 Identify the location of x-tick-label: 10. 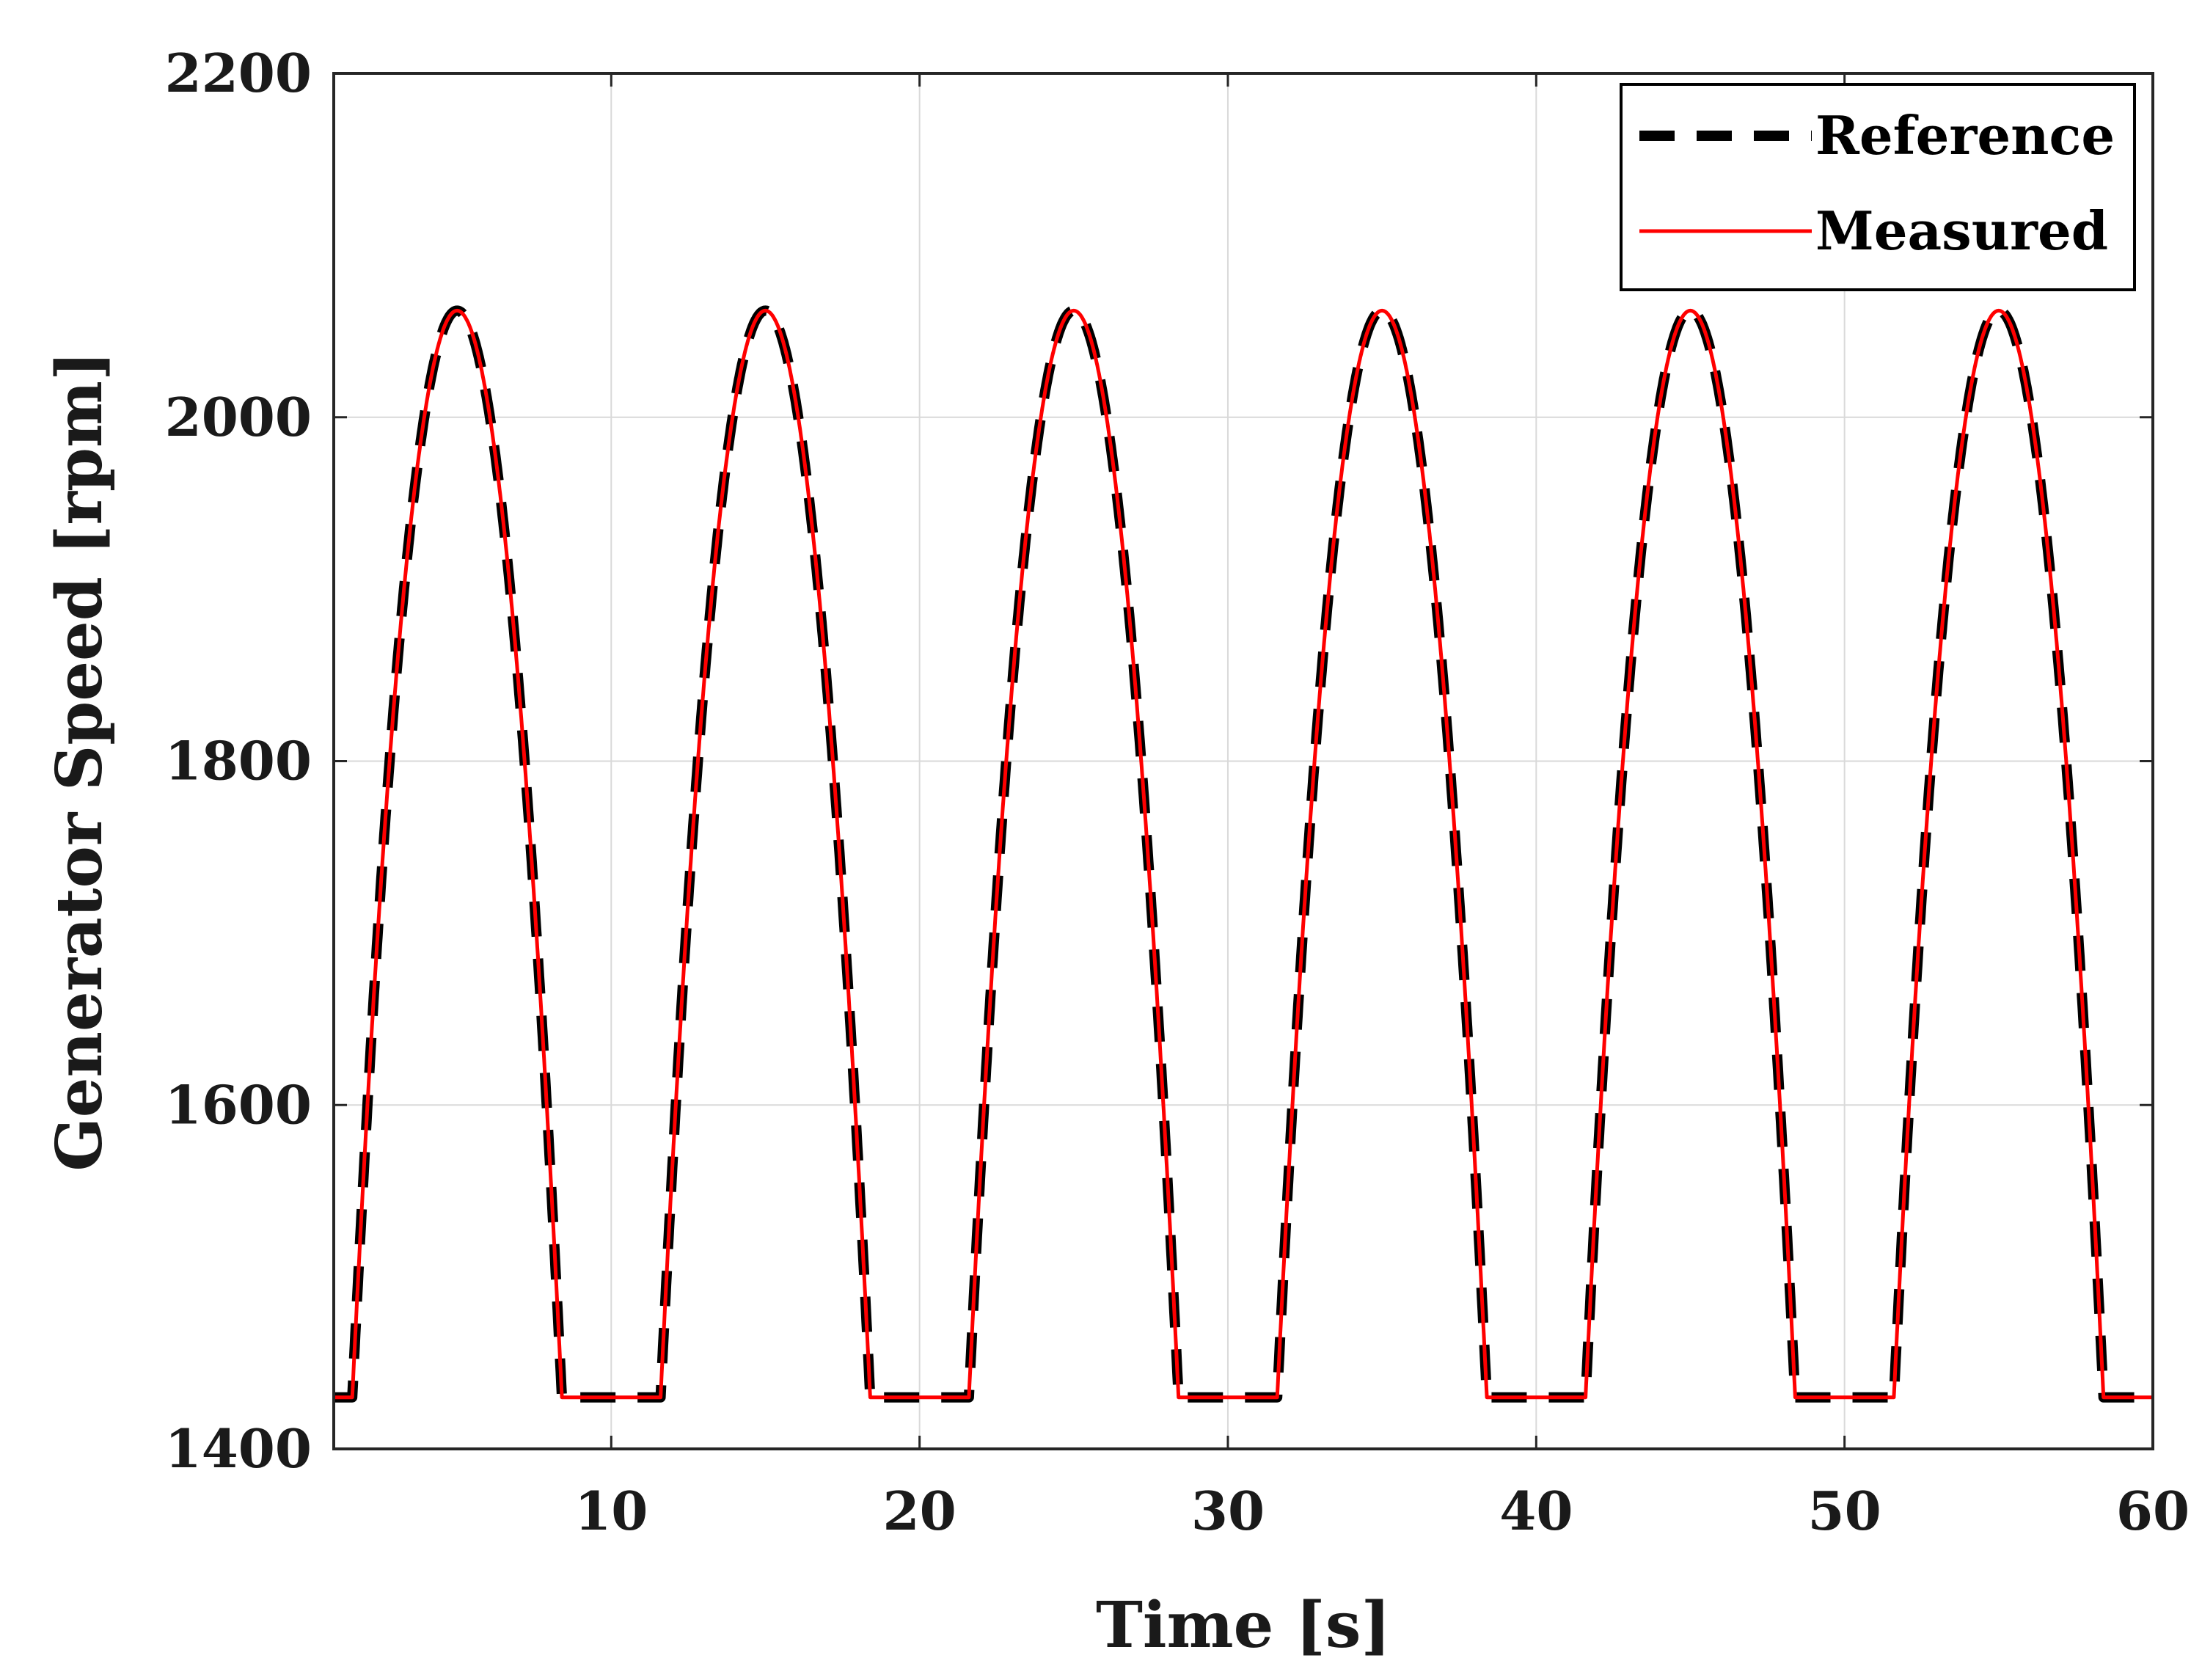
(611, 1511).